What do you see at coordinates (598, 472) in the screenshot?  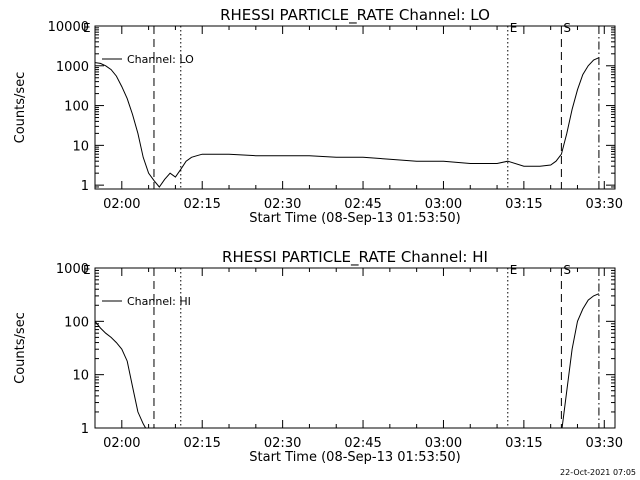 I see `footer-timestamp: 22-Oct-2021 07:05` at bounding box center [598, 472].